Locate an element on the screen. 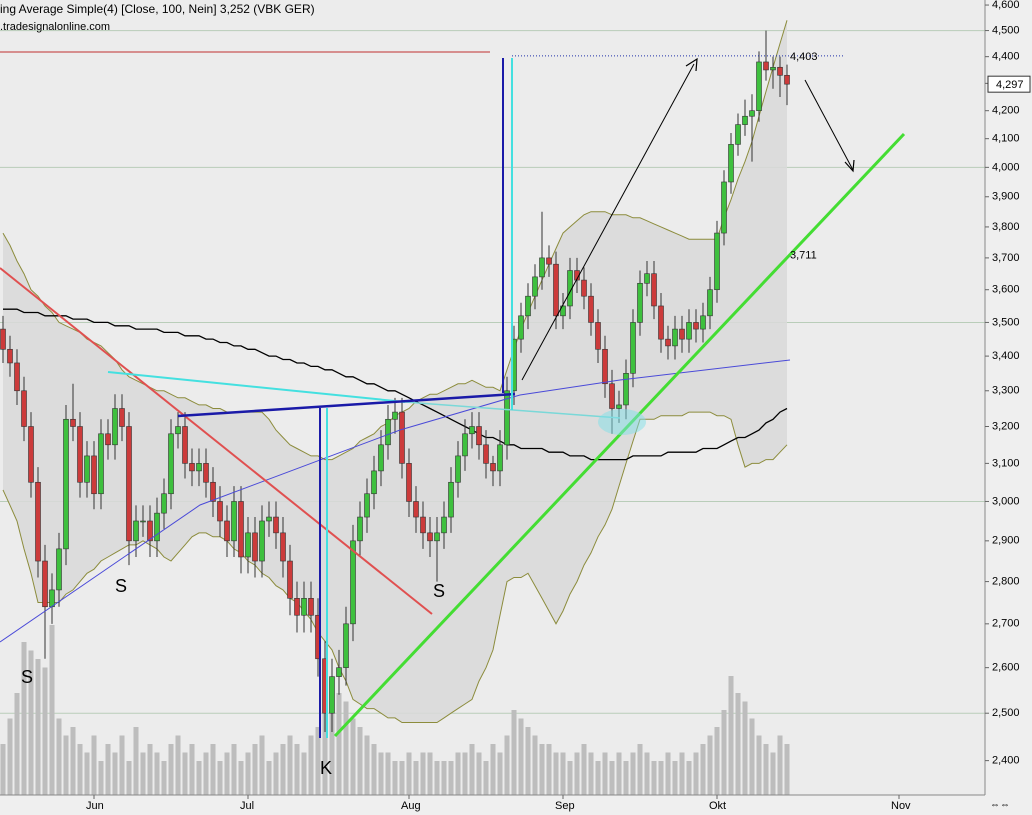  y-tick-label: 2,600 is located at coordinates (1006, 668).